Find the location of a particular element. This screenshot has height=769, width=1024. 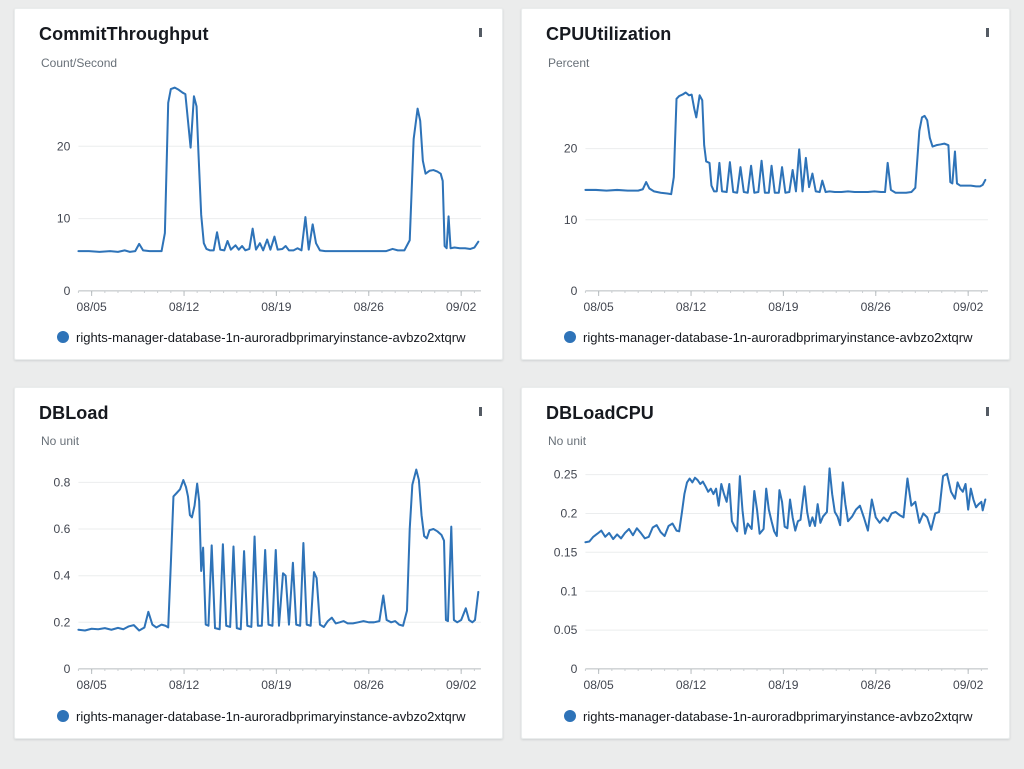

y-axis-unit-label: Percent is located at coordinates (569, 62).